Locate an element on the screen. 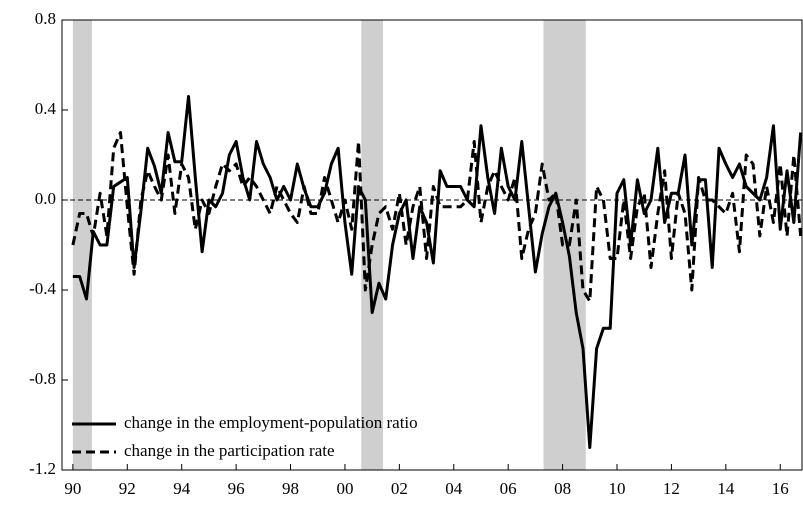 This screenshot has width=803, height=505. x-tick-label: 10 is located at coordinates (617, 488).